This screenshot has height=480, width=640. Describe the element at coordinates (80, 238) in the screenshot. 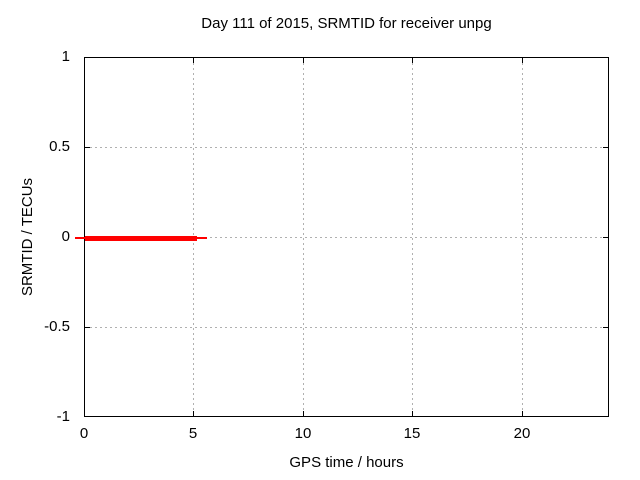

I see `srmtid-series-marker-arm-left` at that location.